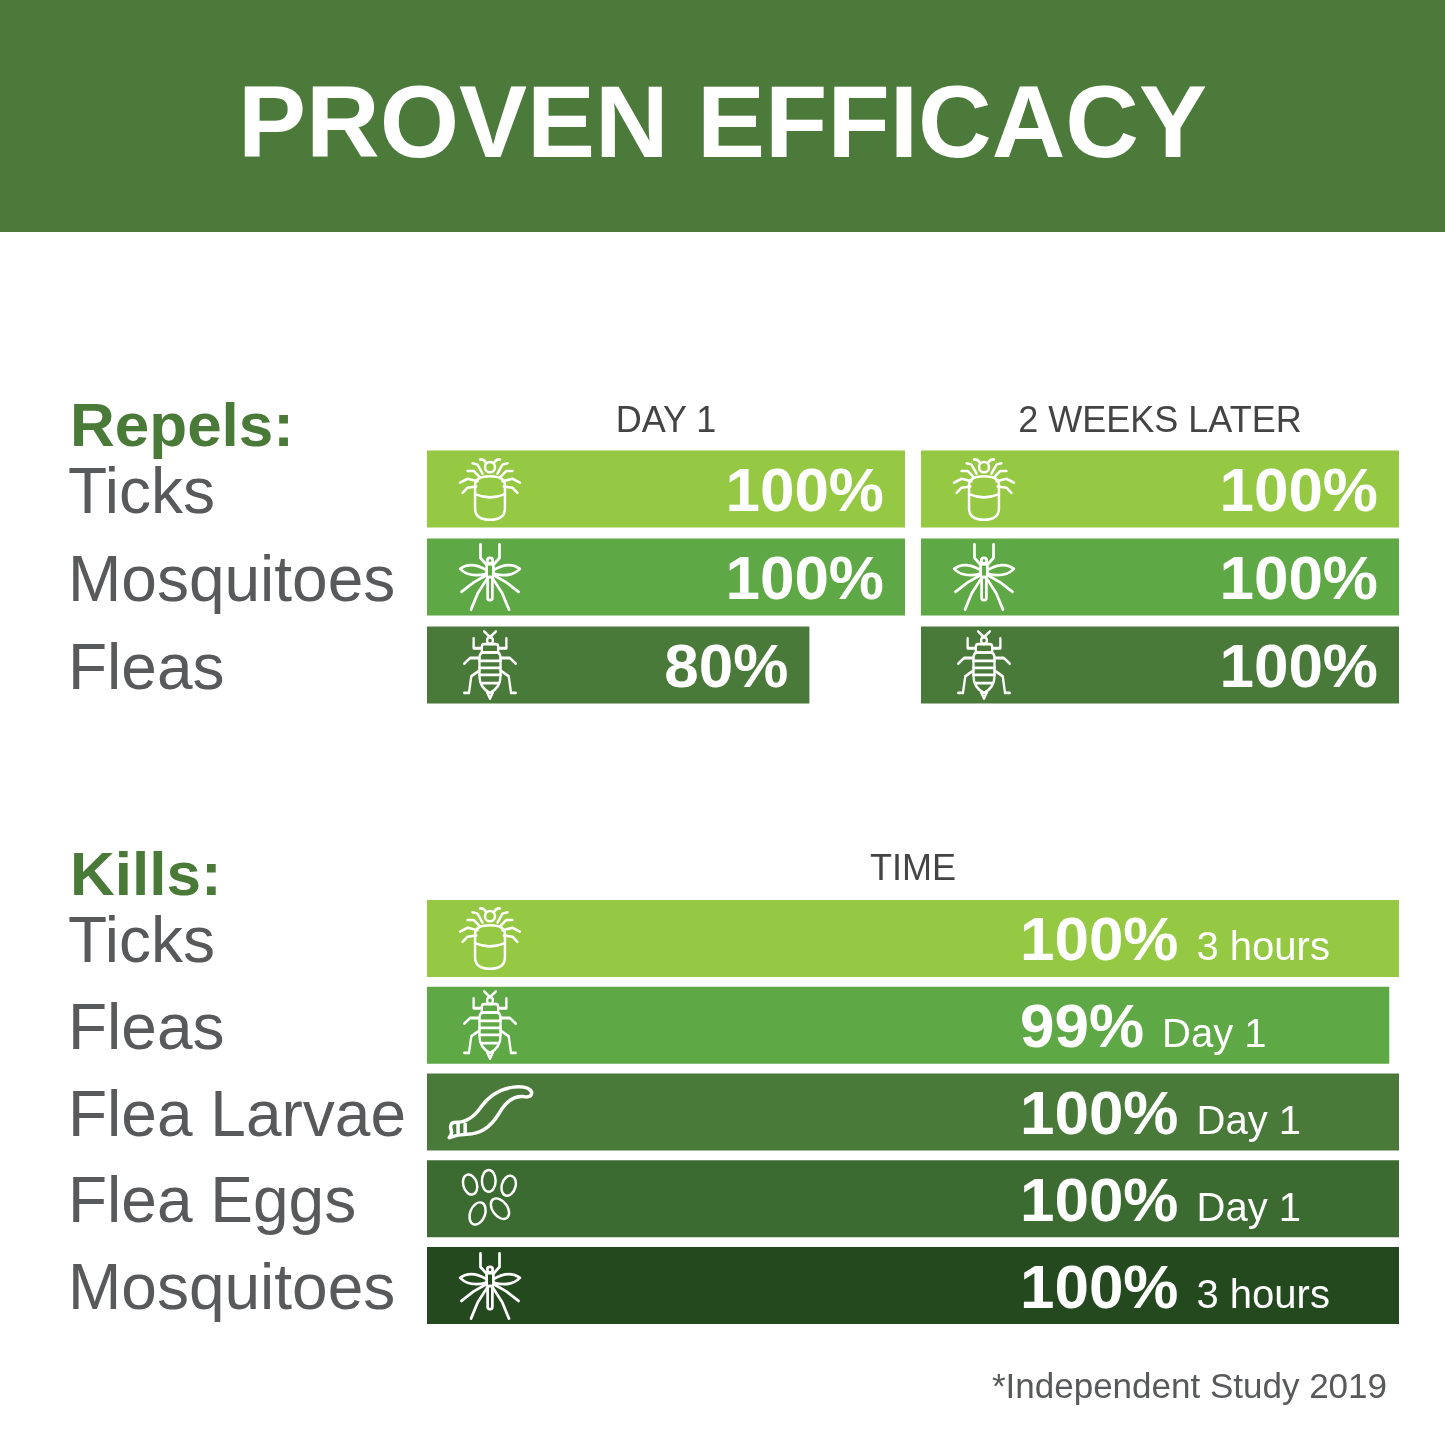 This screenshot has width=1445, height=1445. What do you see at coordinates (1189, 1385) in the screenshot?
I see `text: *Independent Study 2019` at bounding box center [1189, 1385].